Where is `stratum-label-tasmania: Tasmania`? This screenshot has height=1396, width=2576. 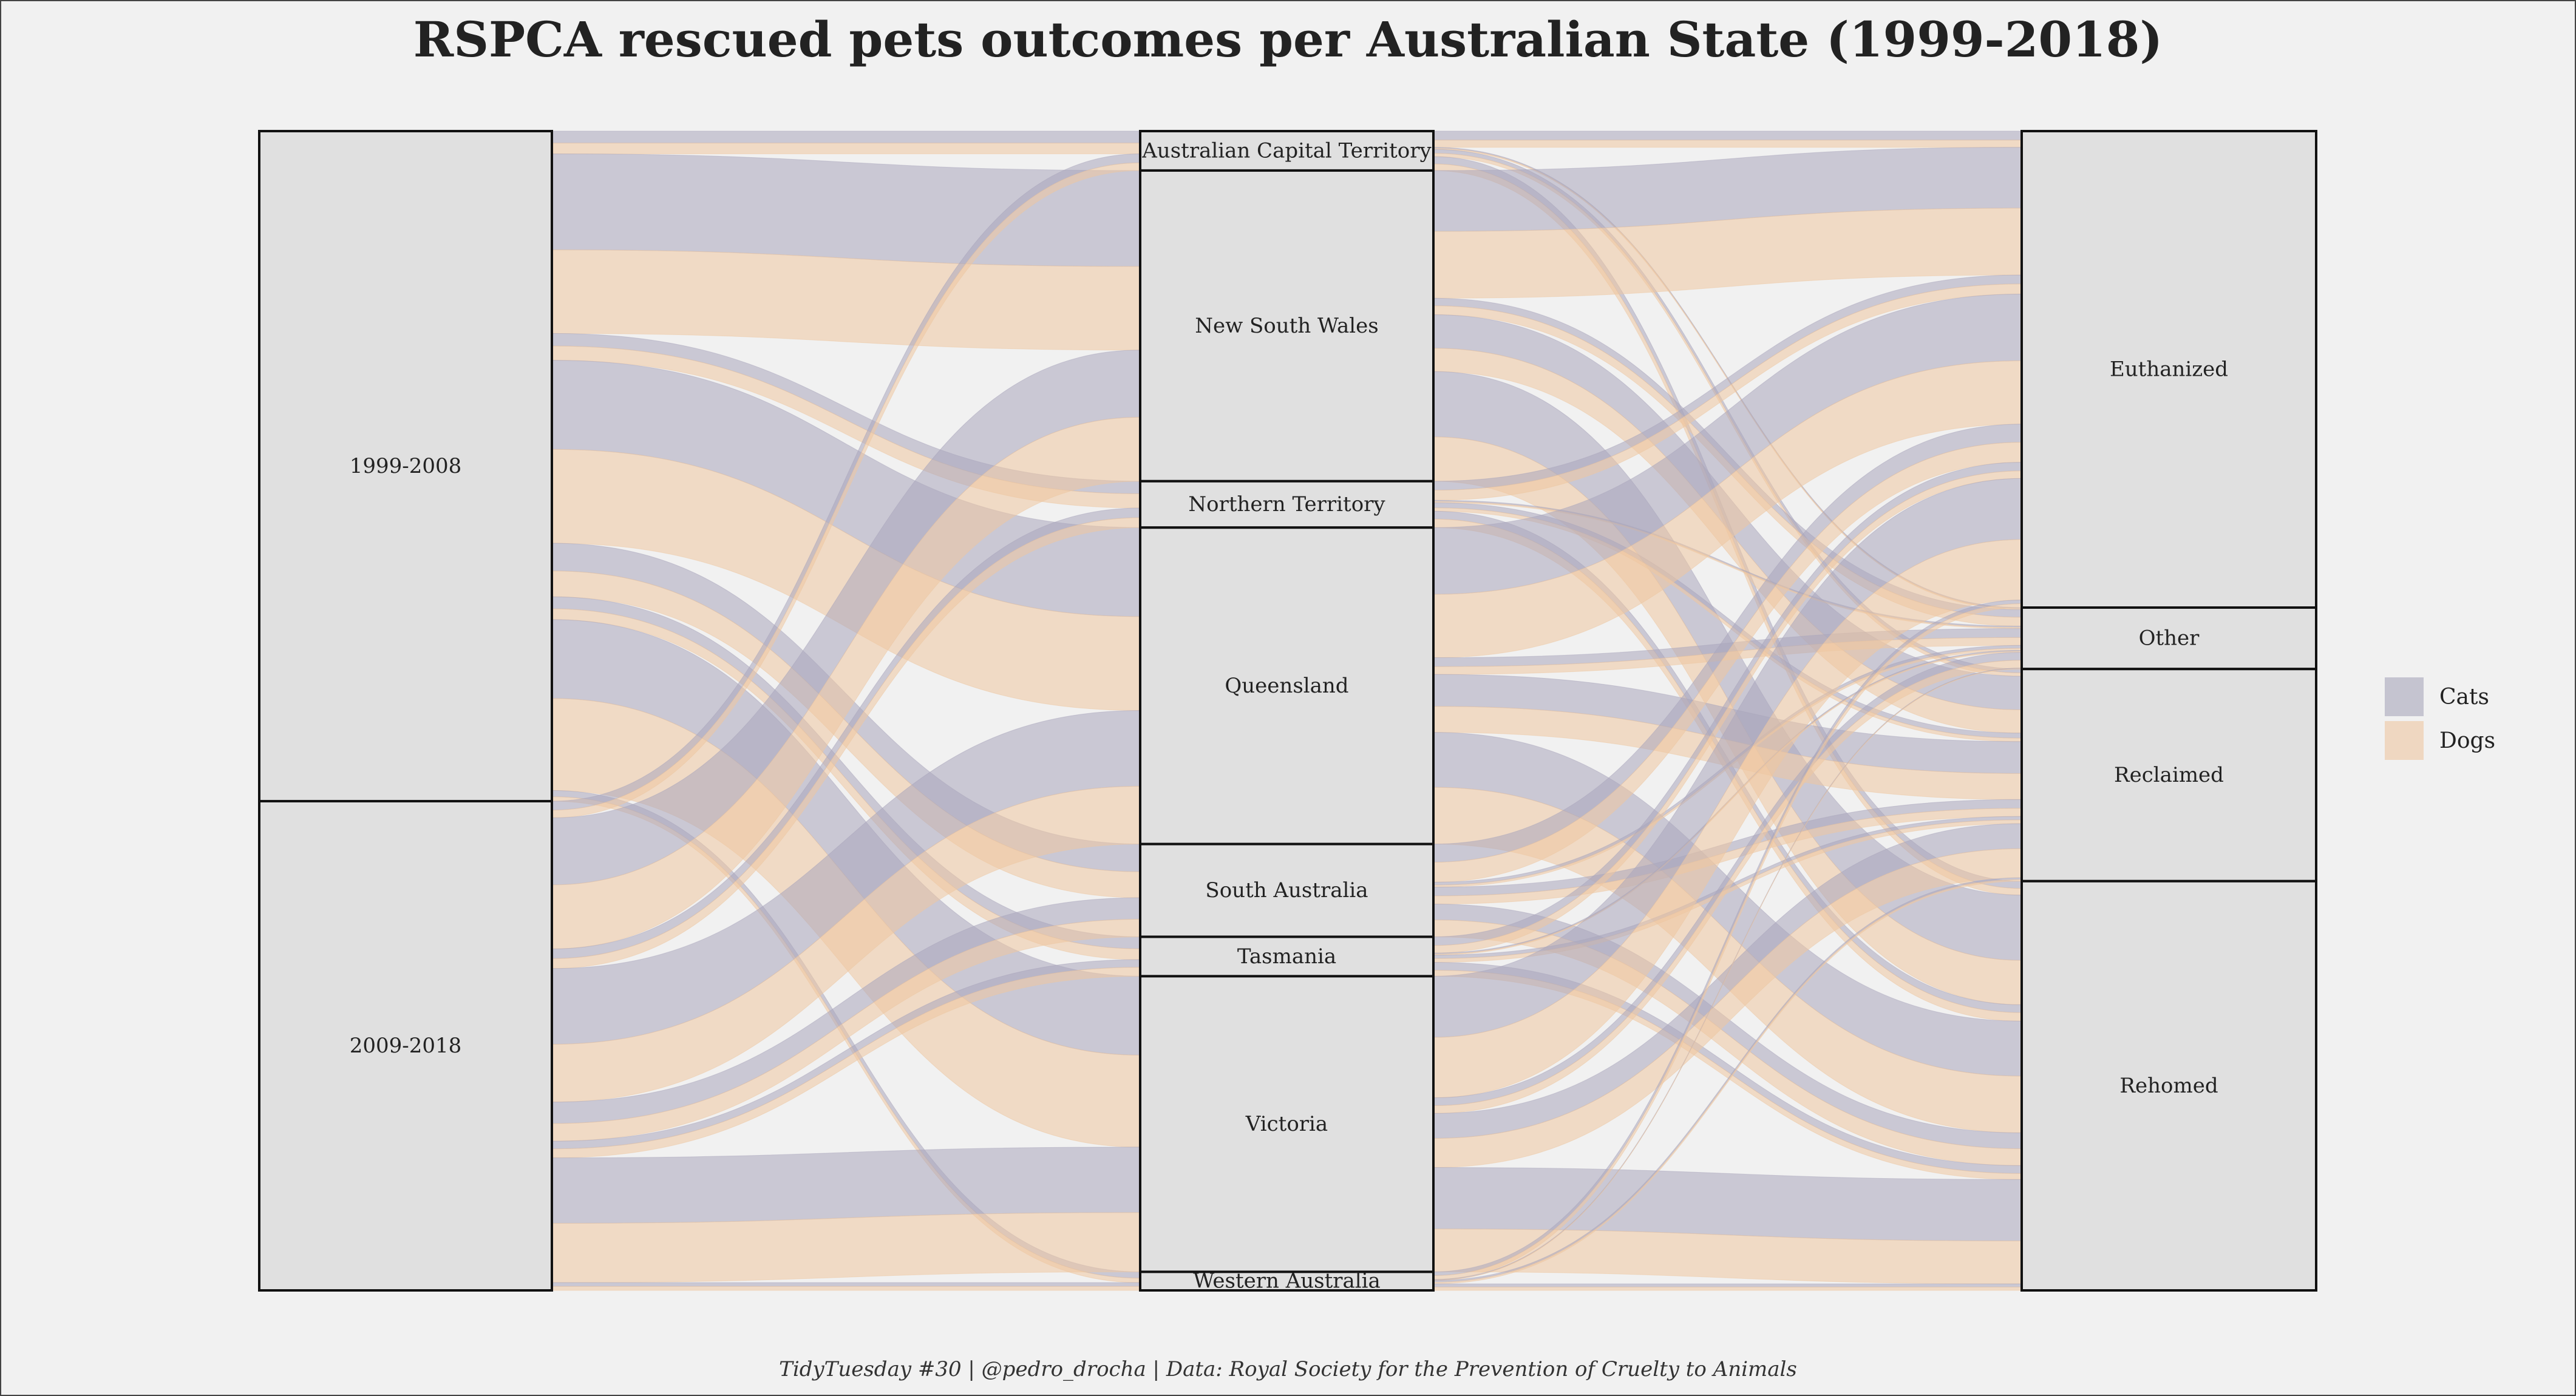 stratum-label-tasmania: Tasmania is located at coordinates (1286, 956).